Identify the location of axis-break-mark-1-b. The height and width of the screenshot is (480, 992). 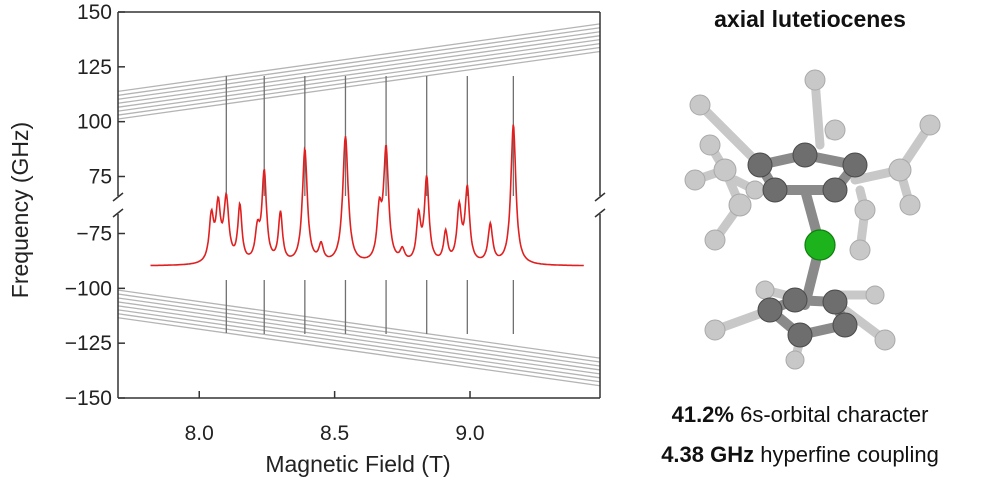
(600, 213).